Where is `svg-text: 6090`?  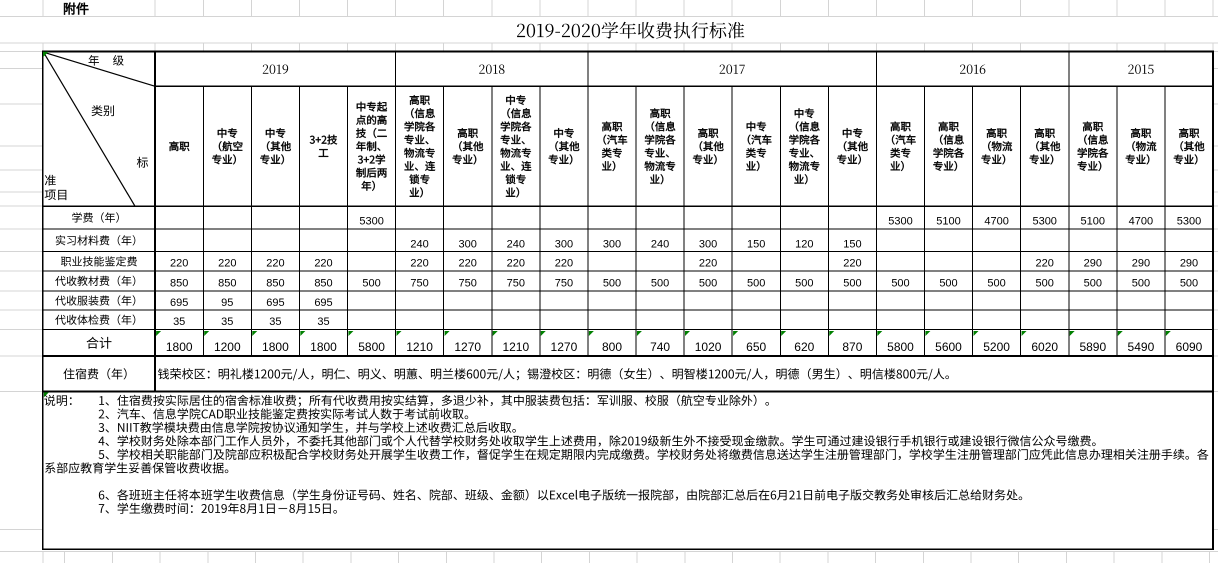 svg-text: 6090 is located at coordinates (1189, 347).